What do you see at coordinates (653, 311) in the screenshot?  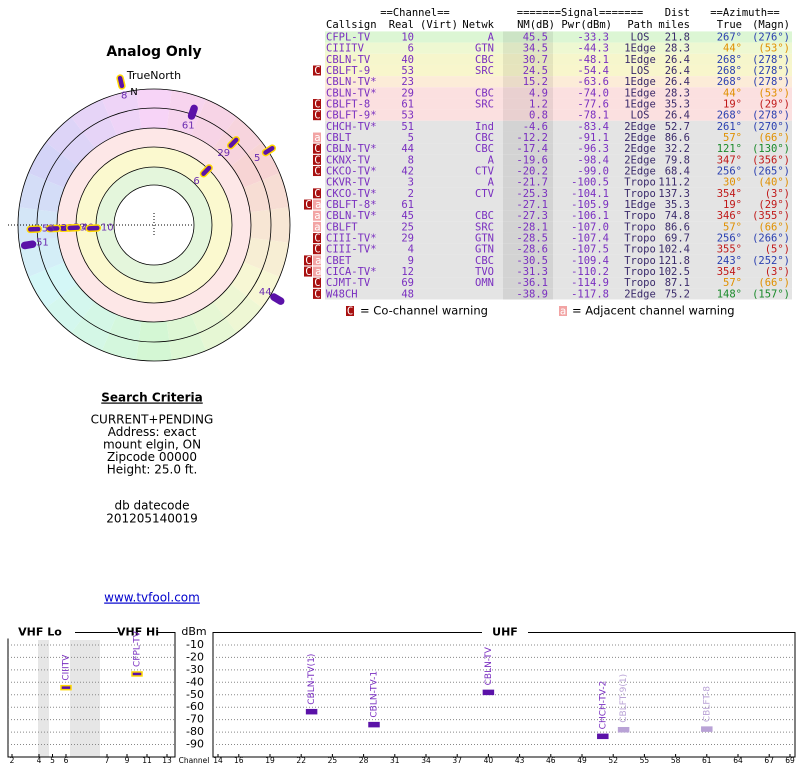 I see `legend-text: = Adjacent channel warning` at bounding box center [653, 311].